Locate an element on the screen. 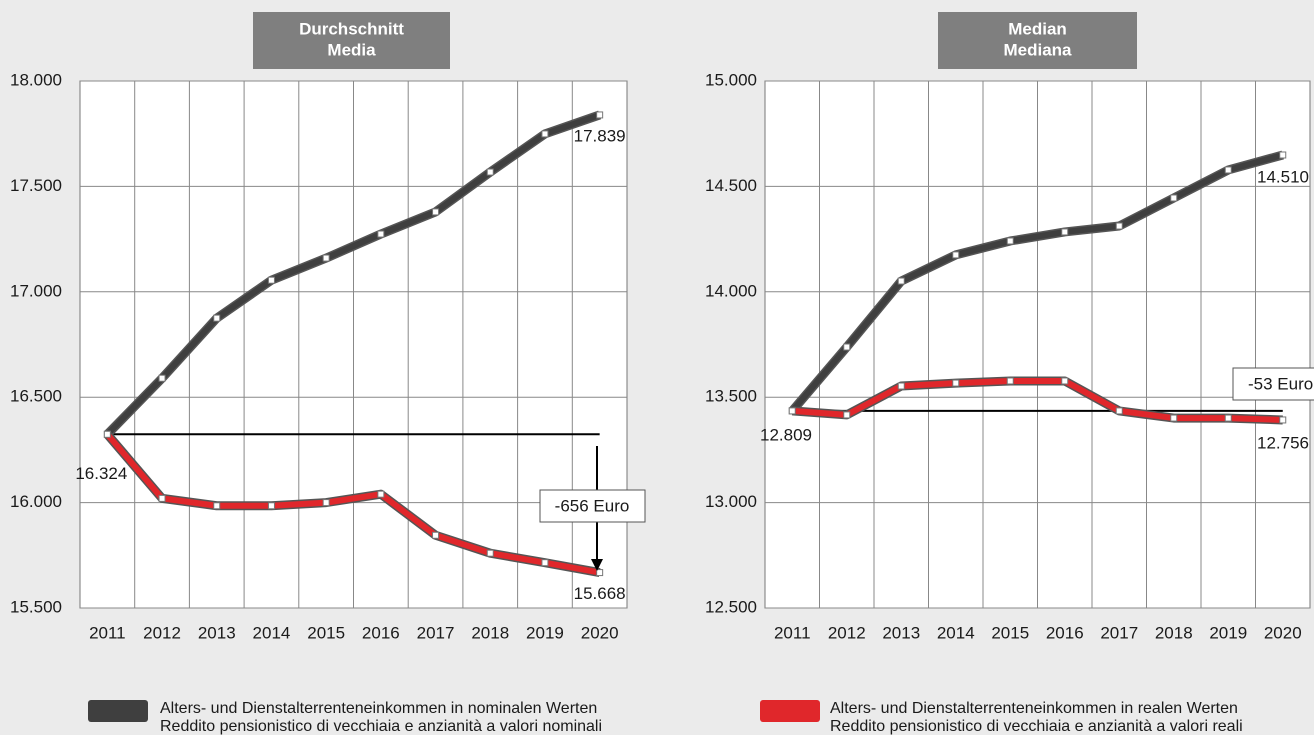  chart-title: Median is located at coordinates (1037, 28).